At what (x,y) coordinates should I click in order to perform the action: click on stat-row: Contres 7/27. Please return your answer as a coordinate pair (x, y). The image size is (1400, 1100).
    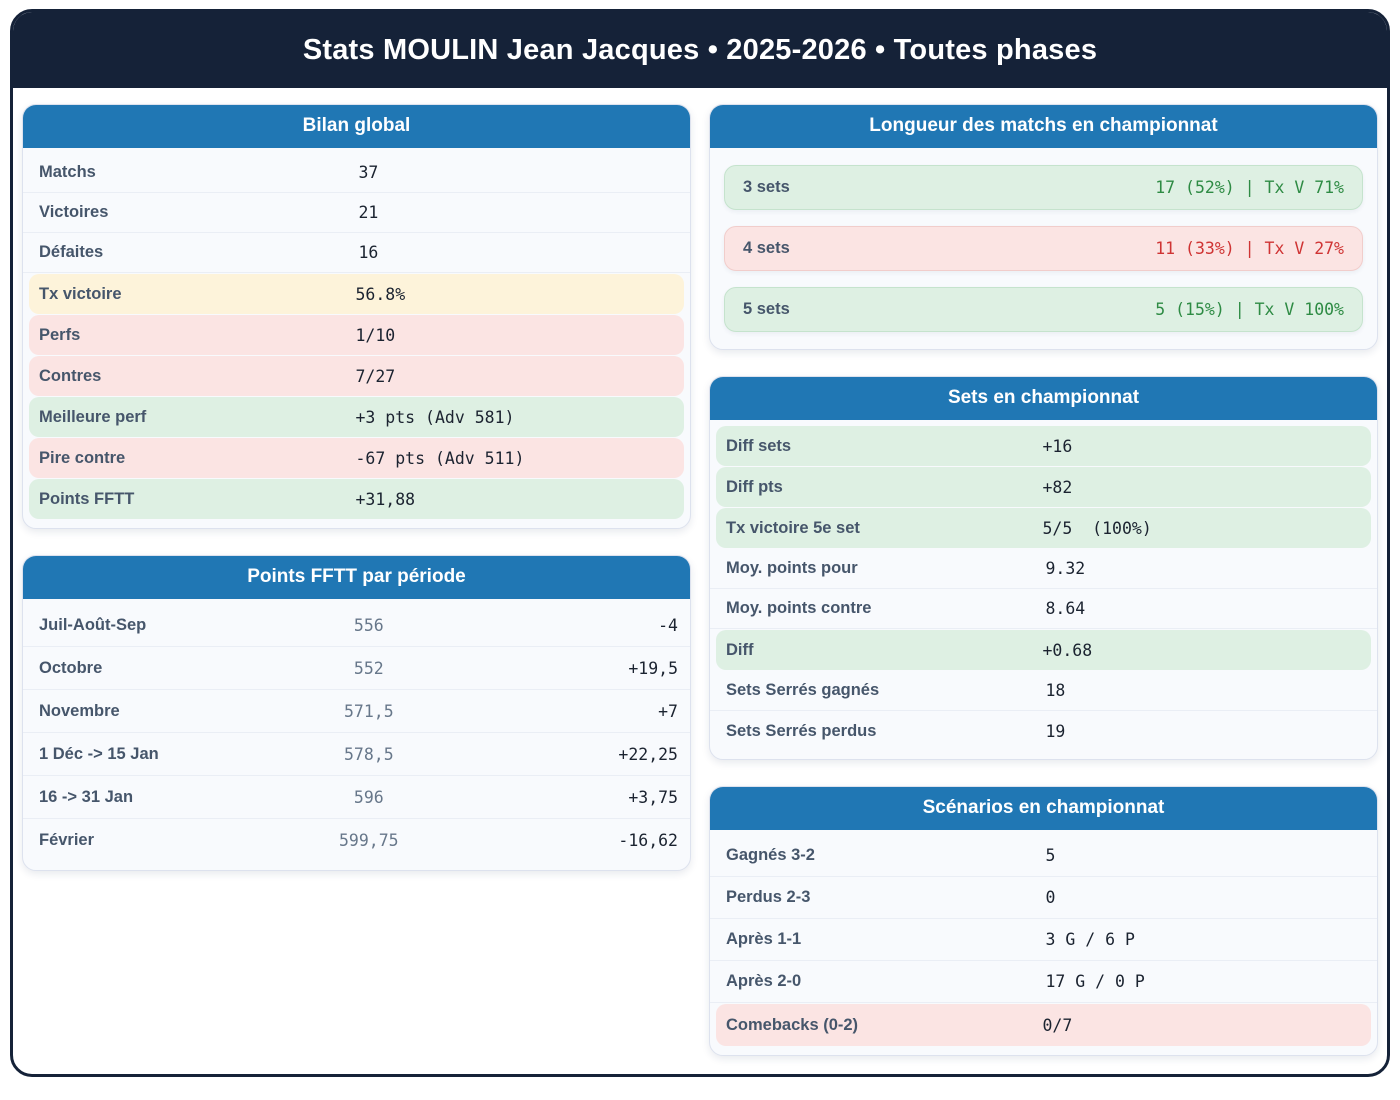
    Looking at the image, I should click on (356, 376).